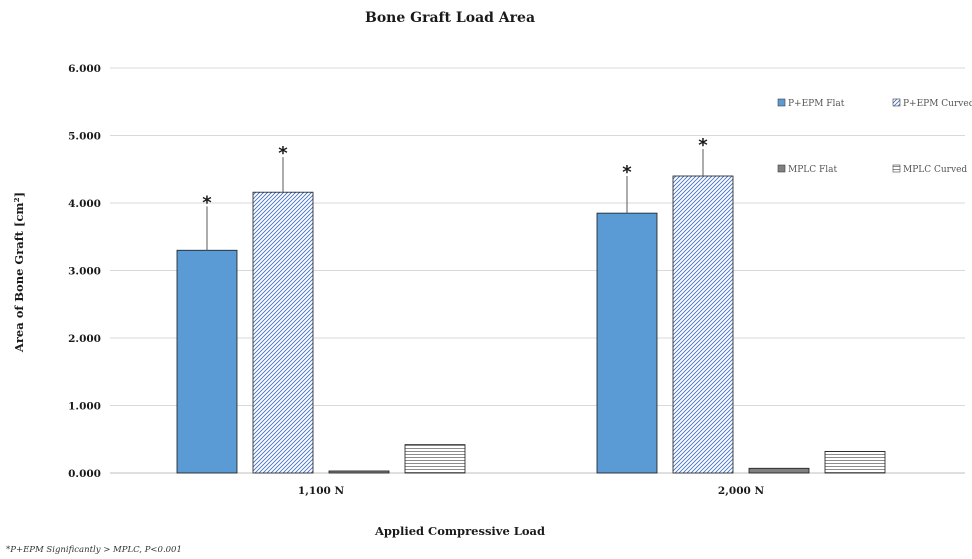 This screenshot has width=972, height=559. Describe the element at coordinates (19, 272) in the screenshot. I see `y-axis-label: Area of Bone Graft [cm²]` at that location.